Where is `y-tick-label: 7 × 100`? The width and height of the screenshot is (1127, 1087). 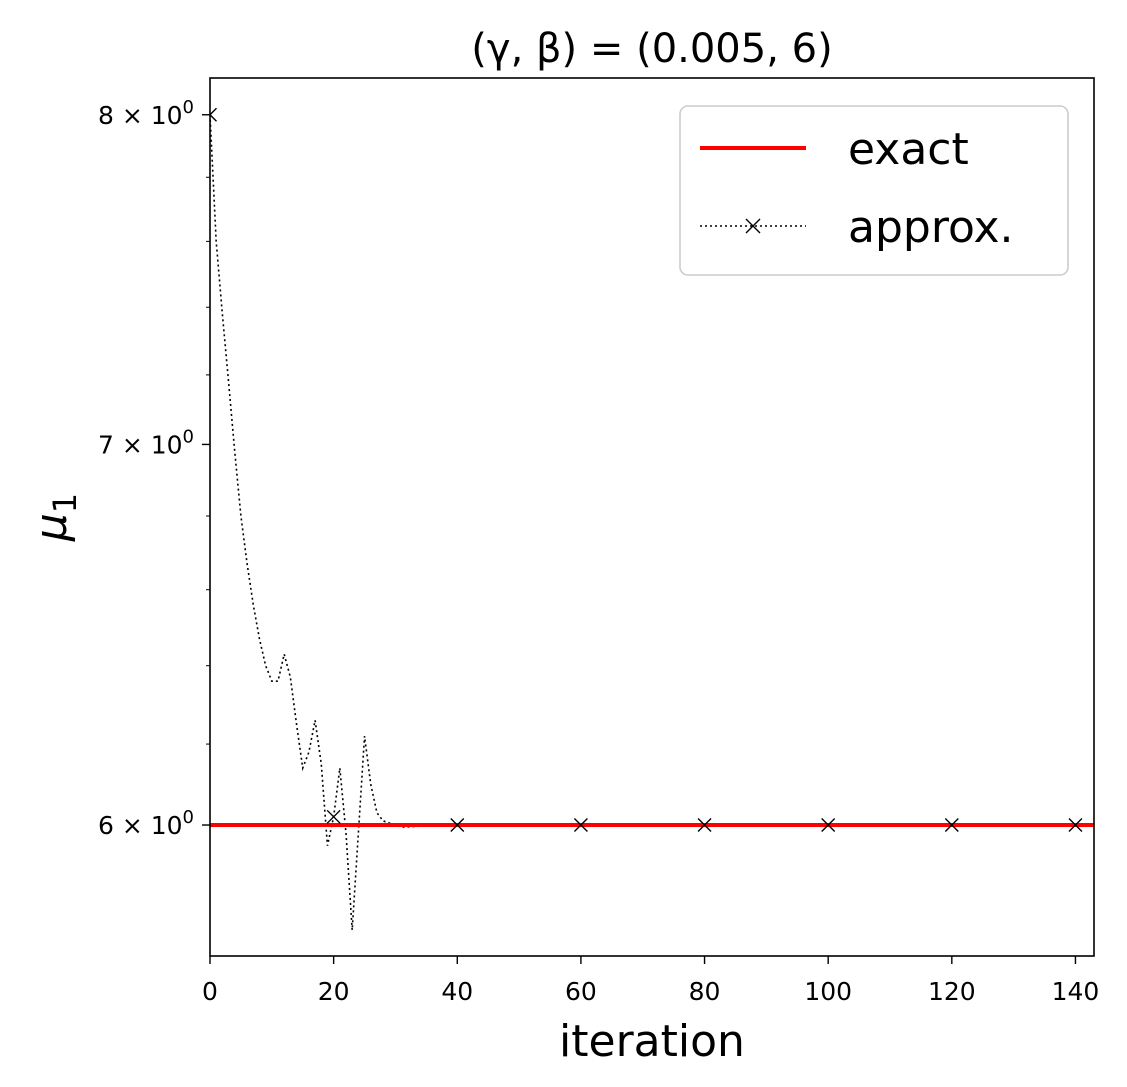
y-tick-label: 7 × 100 is located at coordinates (146, 442).